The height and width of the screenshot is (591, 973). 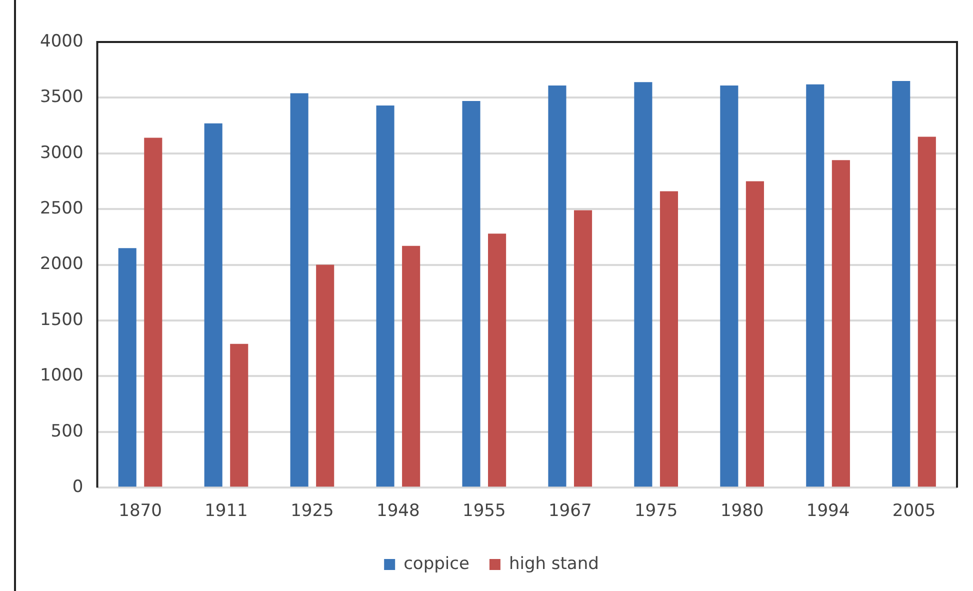 What do you see at coordinates (67, 431) in the screenshot?
I see `y-tick-label: 500` at bounding box center [67, 431].